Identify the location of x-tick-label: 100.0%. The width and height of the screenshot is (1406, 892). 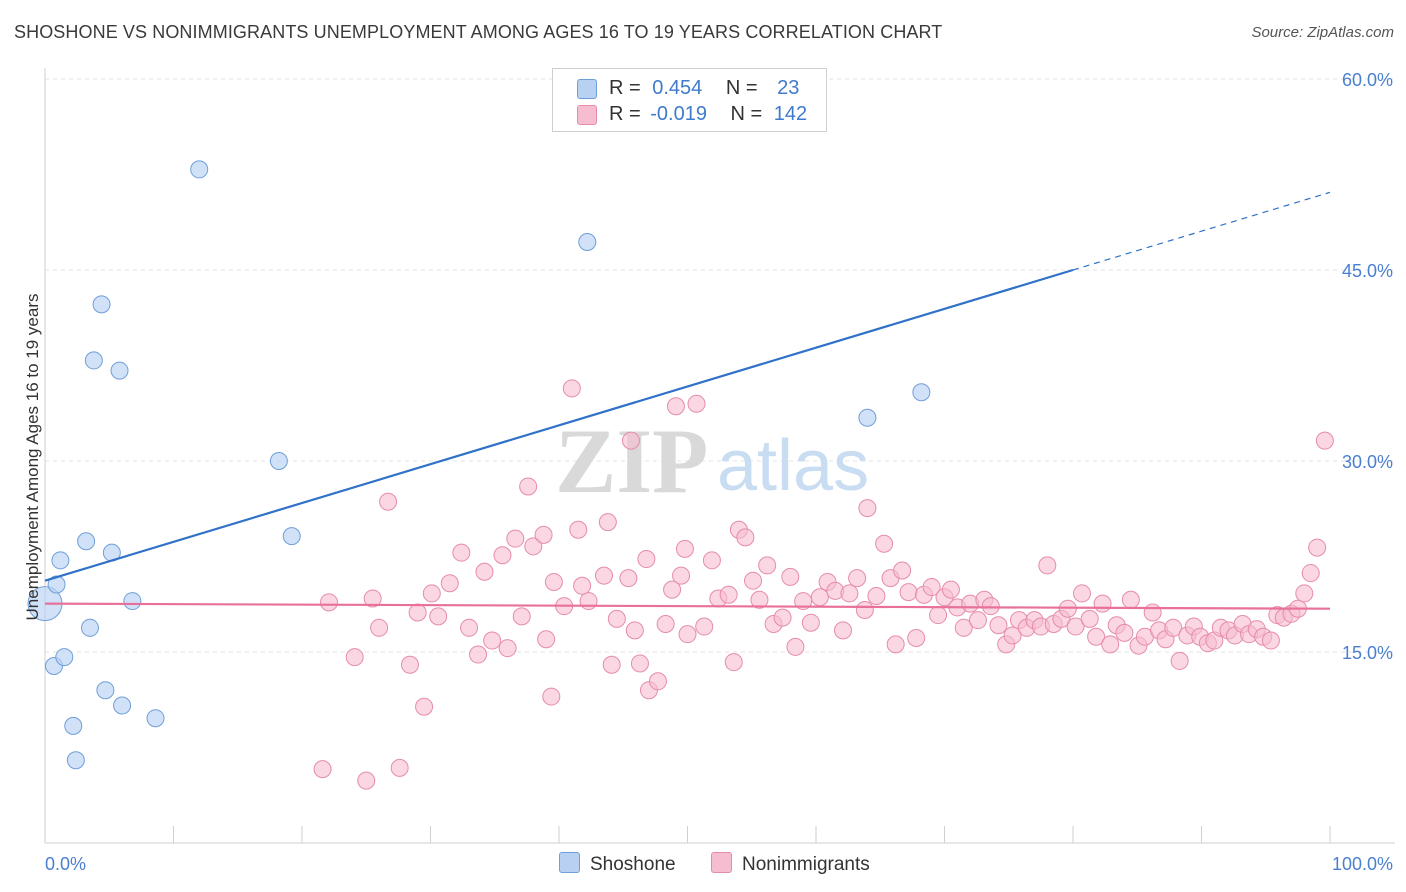
(1362, 864).